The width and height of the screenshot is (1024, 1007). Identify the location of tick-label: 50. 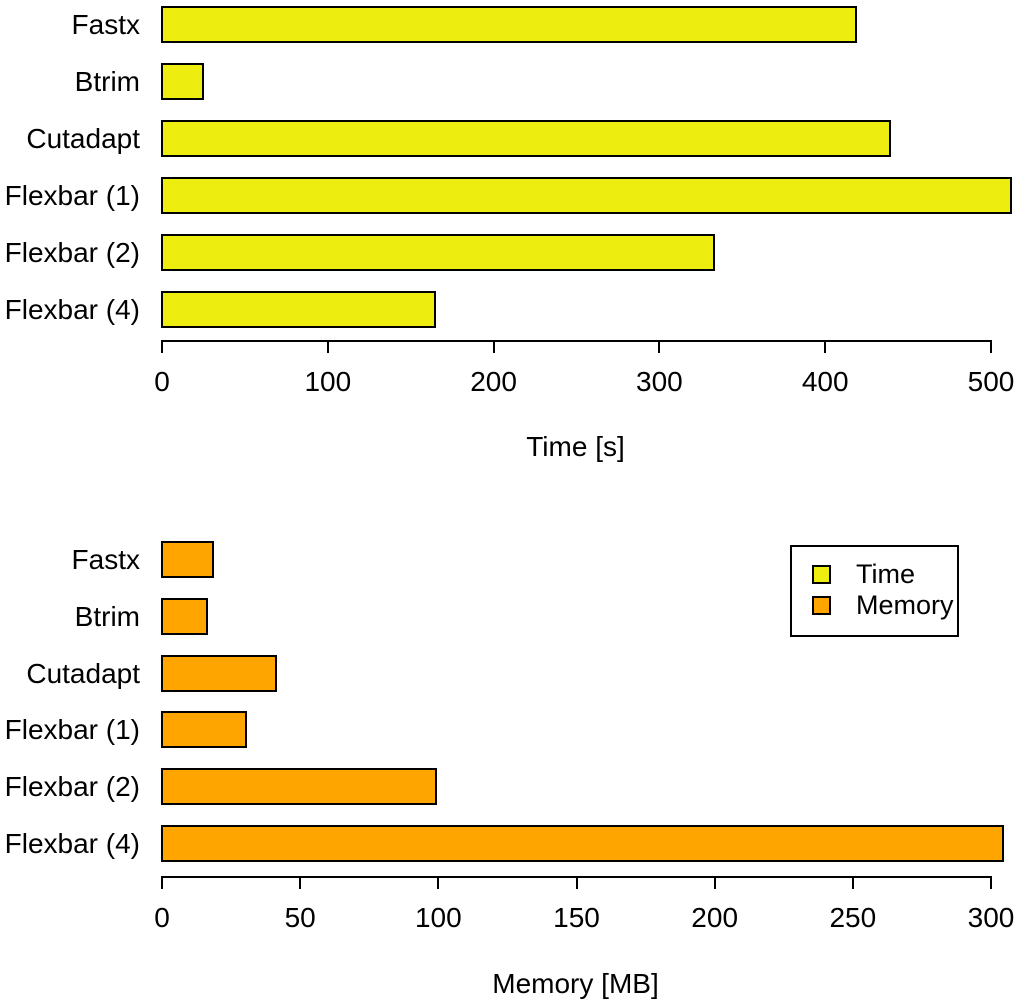
(300, 917).